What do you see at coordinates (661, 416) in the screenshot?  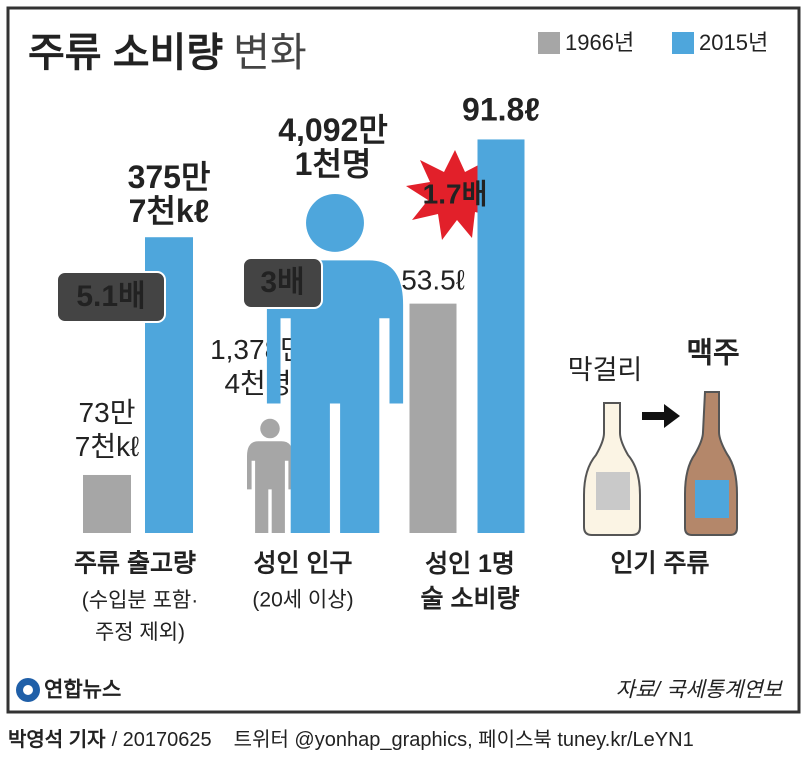 I see `arrow` at bounding box center [661, 416].